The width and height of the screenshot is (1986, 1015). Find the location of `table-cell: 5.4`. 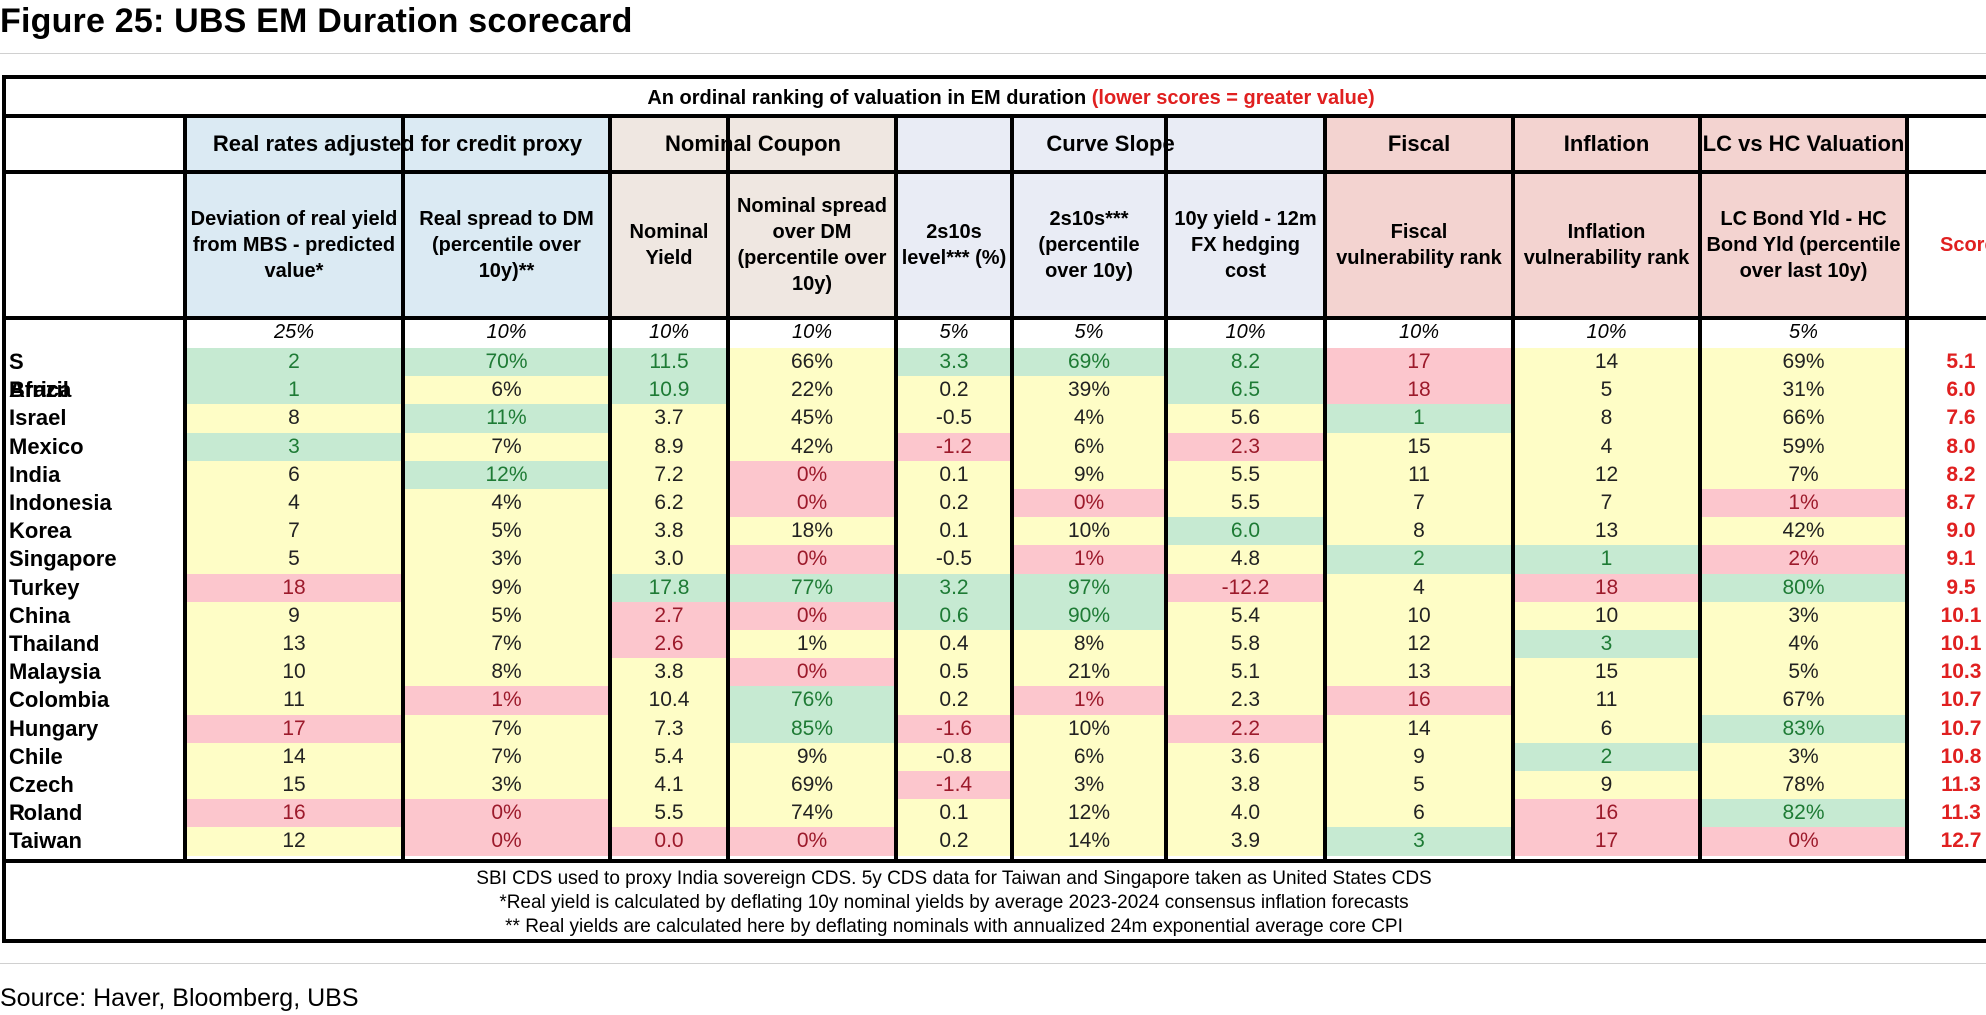

table-cell: 5.4 is located at coordinates (669, 756).